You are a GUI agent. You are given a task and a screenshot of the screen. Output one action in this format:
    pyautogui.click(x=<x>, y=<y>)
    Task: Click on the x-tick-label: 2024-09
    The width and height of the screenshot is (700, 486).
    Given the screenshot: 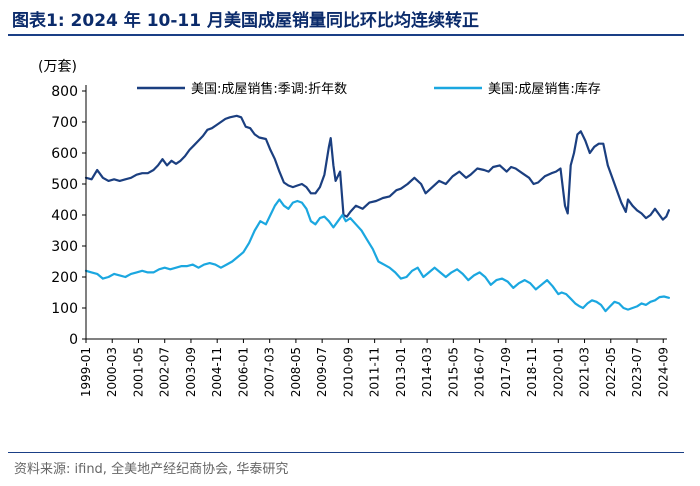 What is the action you would take?
    pyautogui.click(x=663, y=372)
    